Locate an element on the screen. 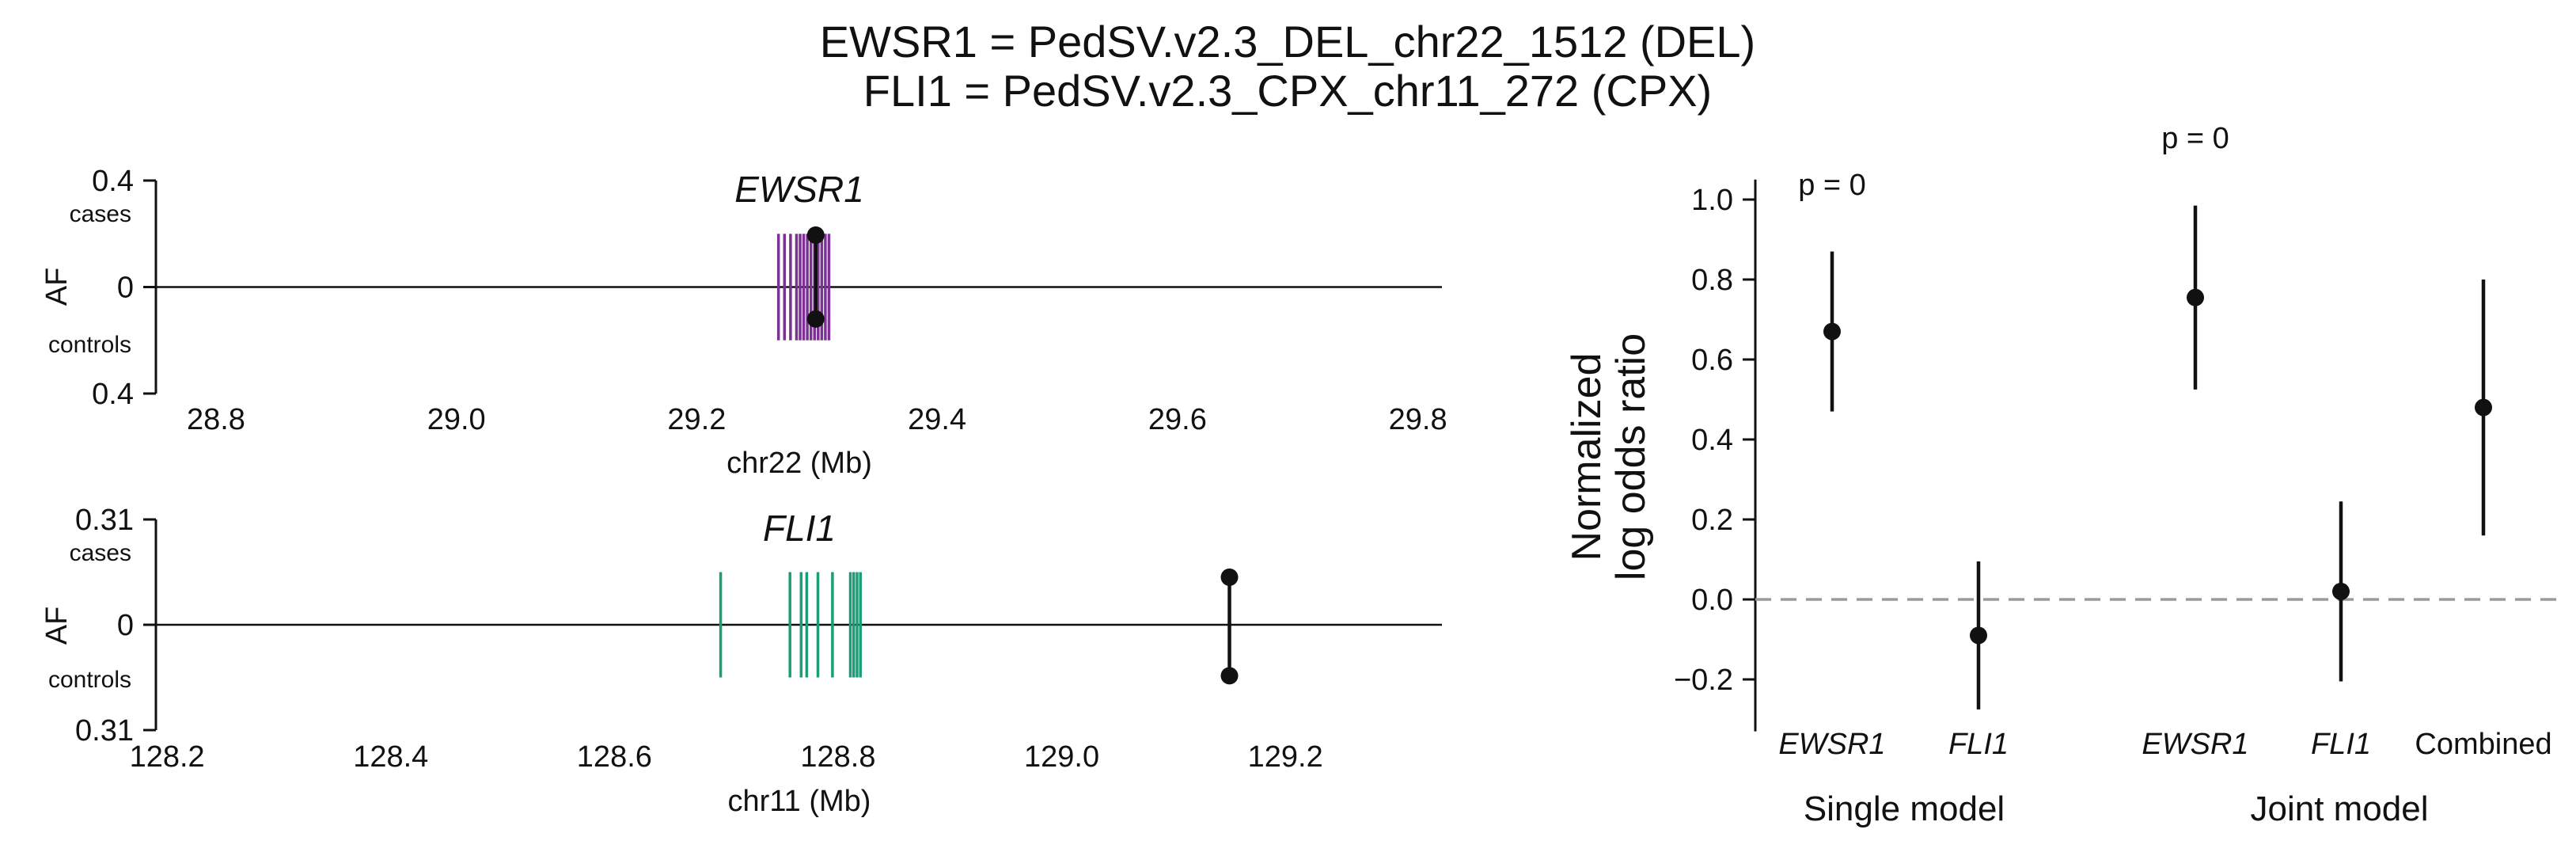  or-y-tick-label: 0.6 is located at coordinates (1712, 360).